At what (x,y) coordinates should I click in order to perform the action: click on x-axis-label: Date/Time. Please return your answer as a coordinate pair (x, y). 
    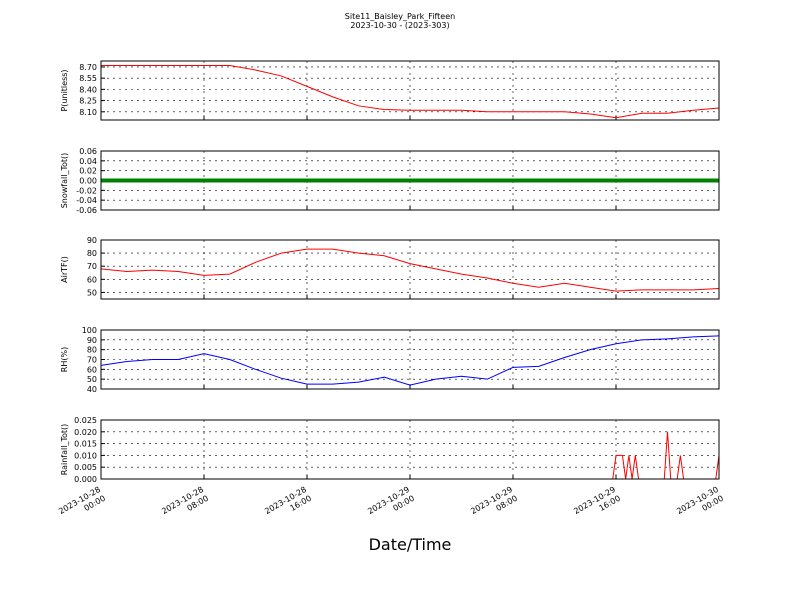
    Looking at the image, I should click on (410, 544).